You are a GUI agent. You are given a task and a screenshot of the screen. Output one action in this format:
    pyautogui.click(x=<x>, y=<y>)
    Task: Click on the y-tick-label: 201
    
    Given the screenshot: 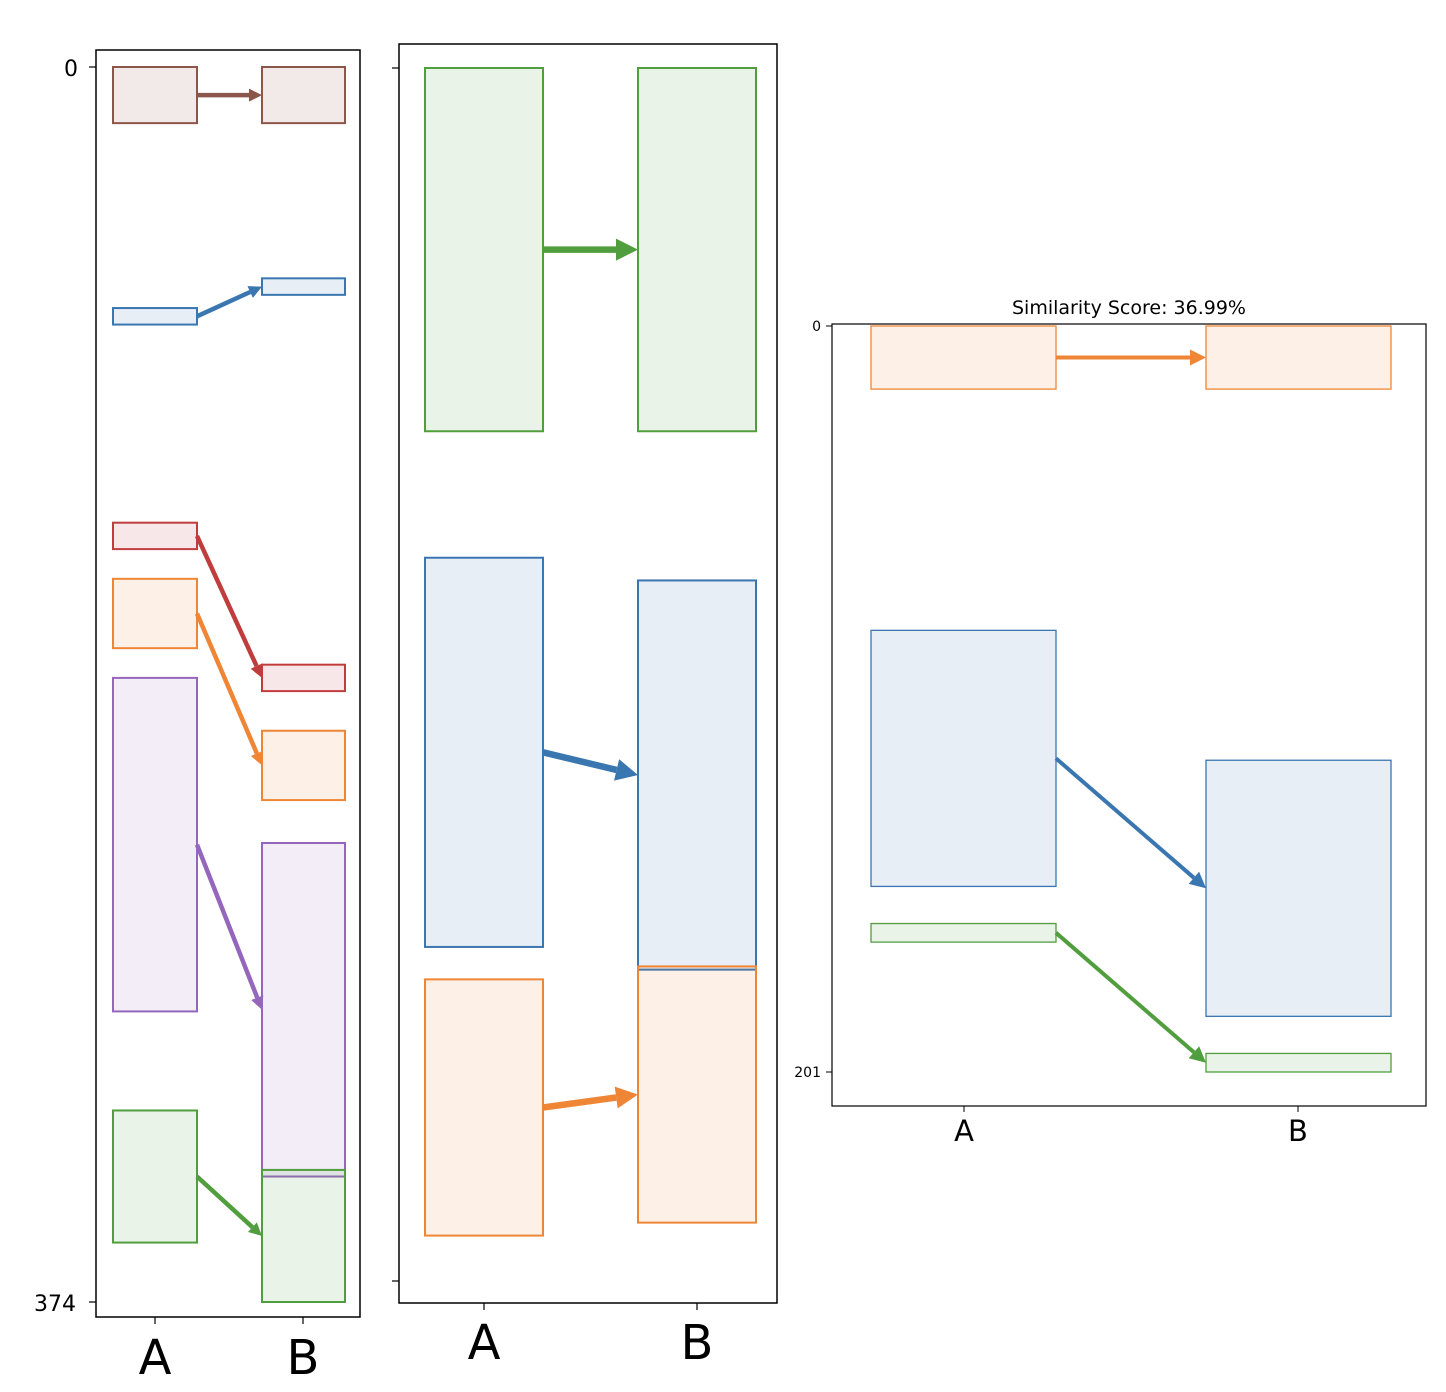 What is the action you would take?
    pyautogui.click(x=807, y=1073)
    